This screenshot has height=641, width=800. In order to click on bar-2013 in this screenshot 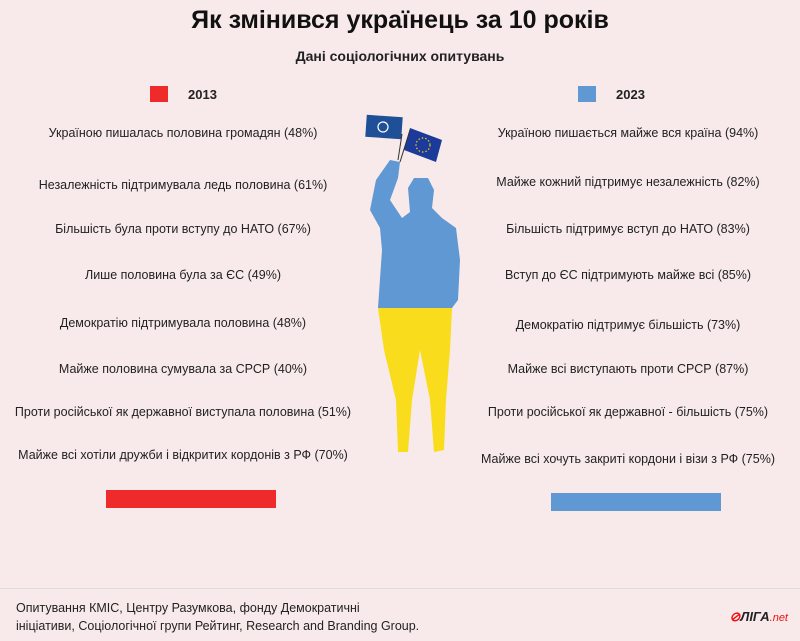, I will do `click(191, 499)`.